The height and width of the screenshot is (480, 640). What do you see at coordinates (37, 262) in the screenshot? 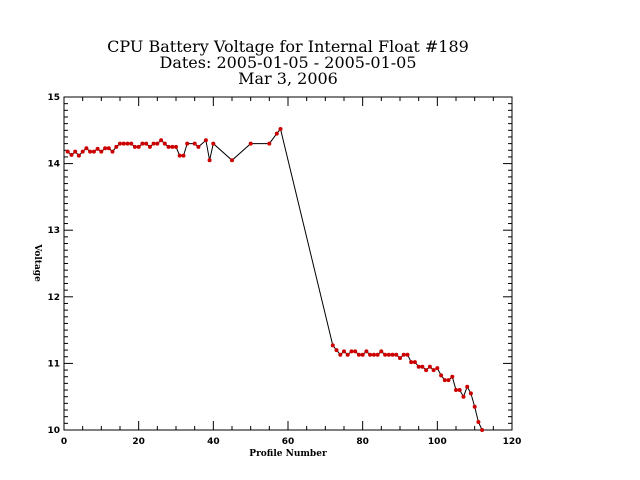
I see `y-axis-label: Voltage` at bounding box center [37, 262].